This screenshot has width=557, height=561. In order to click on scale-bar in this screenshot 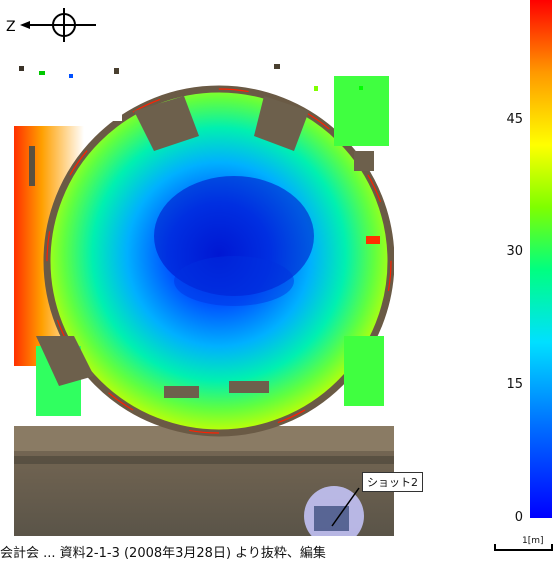, I will do `click(523, 547)`.